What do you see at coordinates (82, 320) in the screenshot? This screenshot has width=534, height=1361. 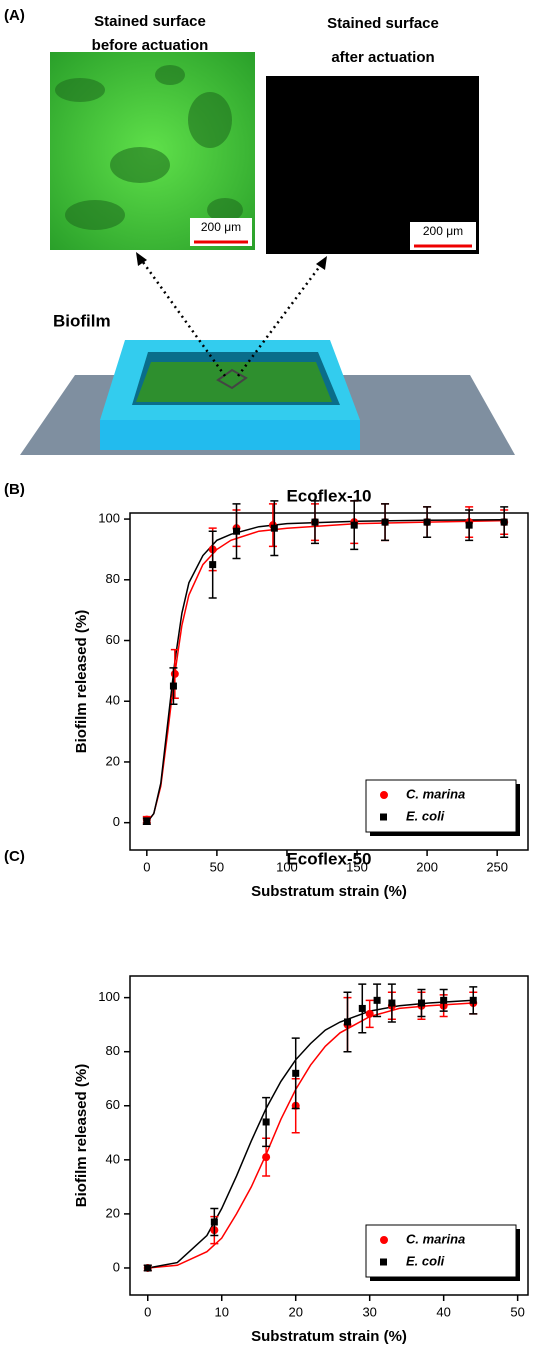 I see `biofilm-label: Biofilm` at bounding box center [82, 320].